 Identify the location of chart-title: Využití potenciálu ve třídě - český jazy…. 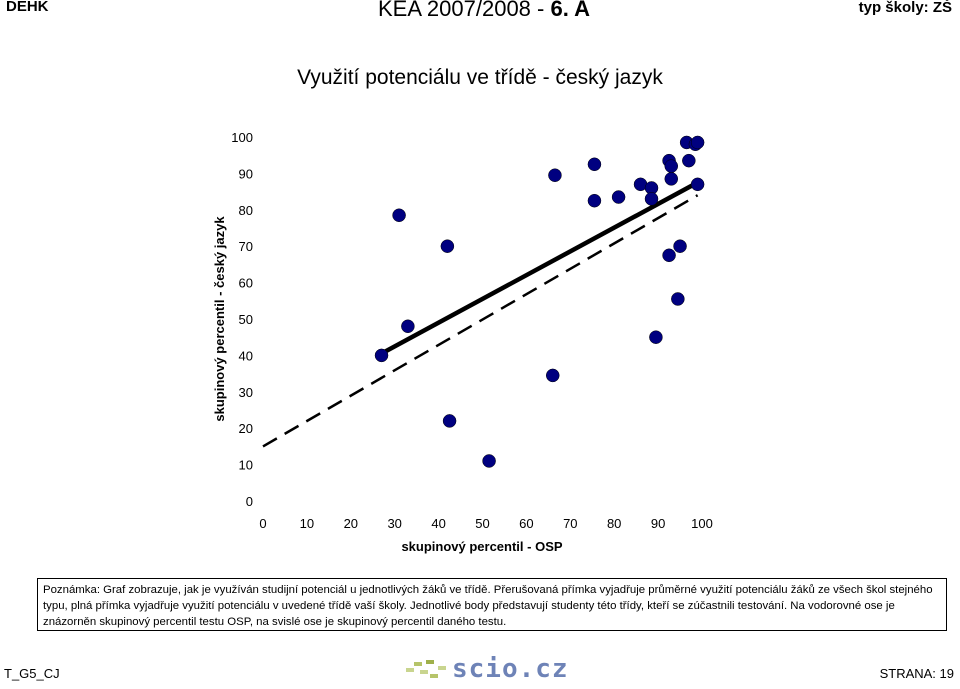
(480, 77).